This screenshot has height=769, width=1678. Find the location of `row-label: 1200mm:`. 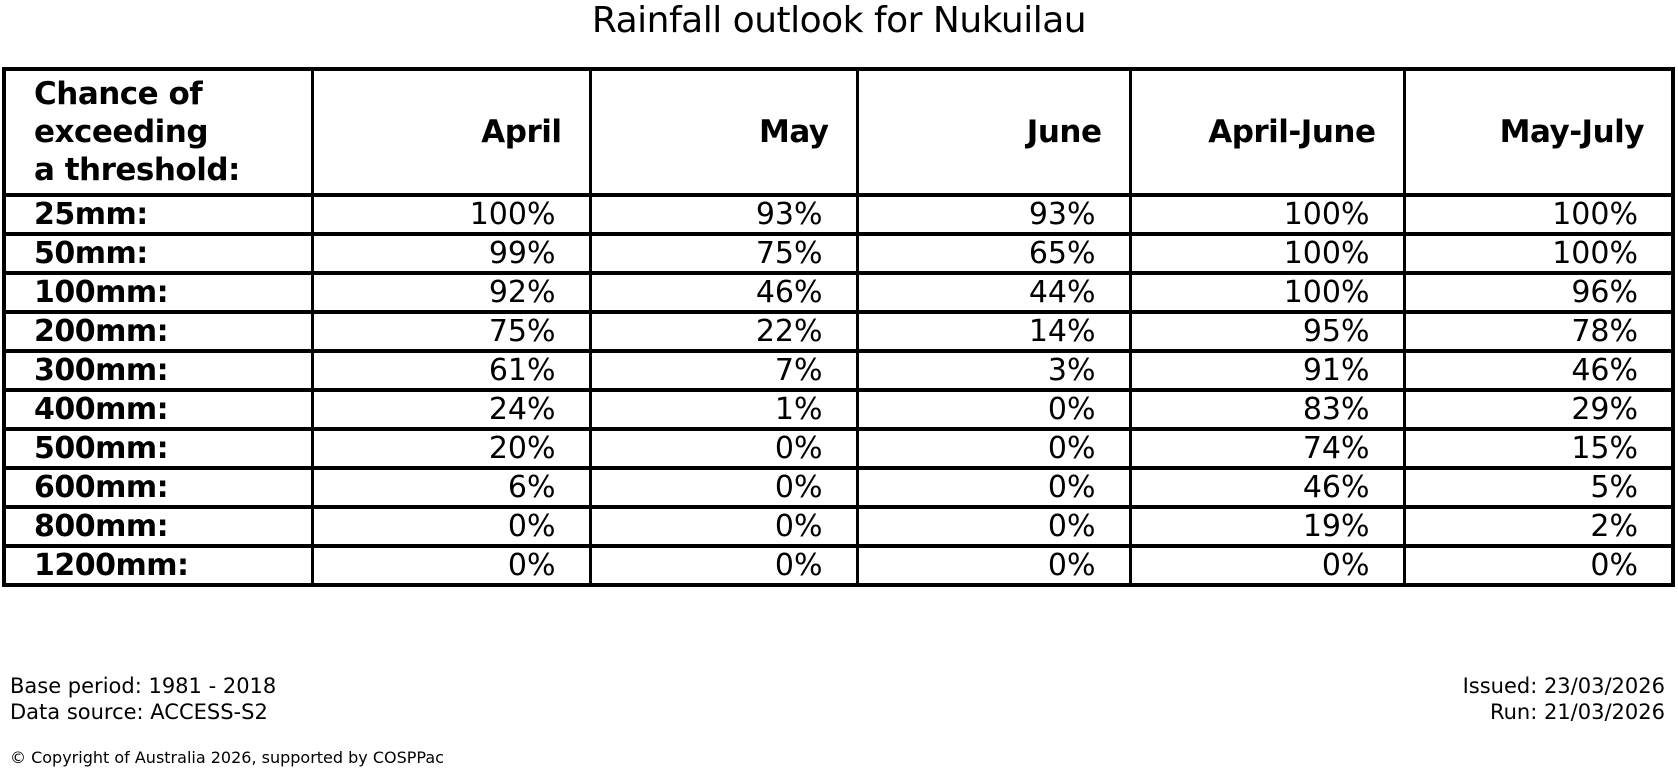

row-label: 1200mm: is located at coordinates (158, 565).